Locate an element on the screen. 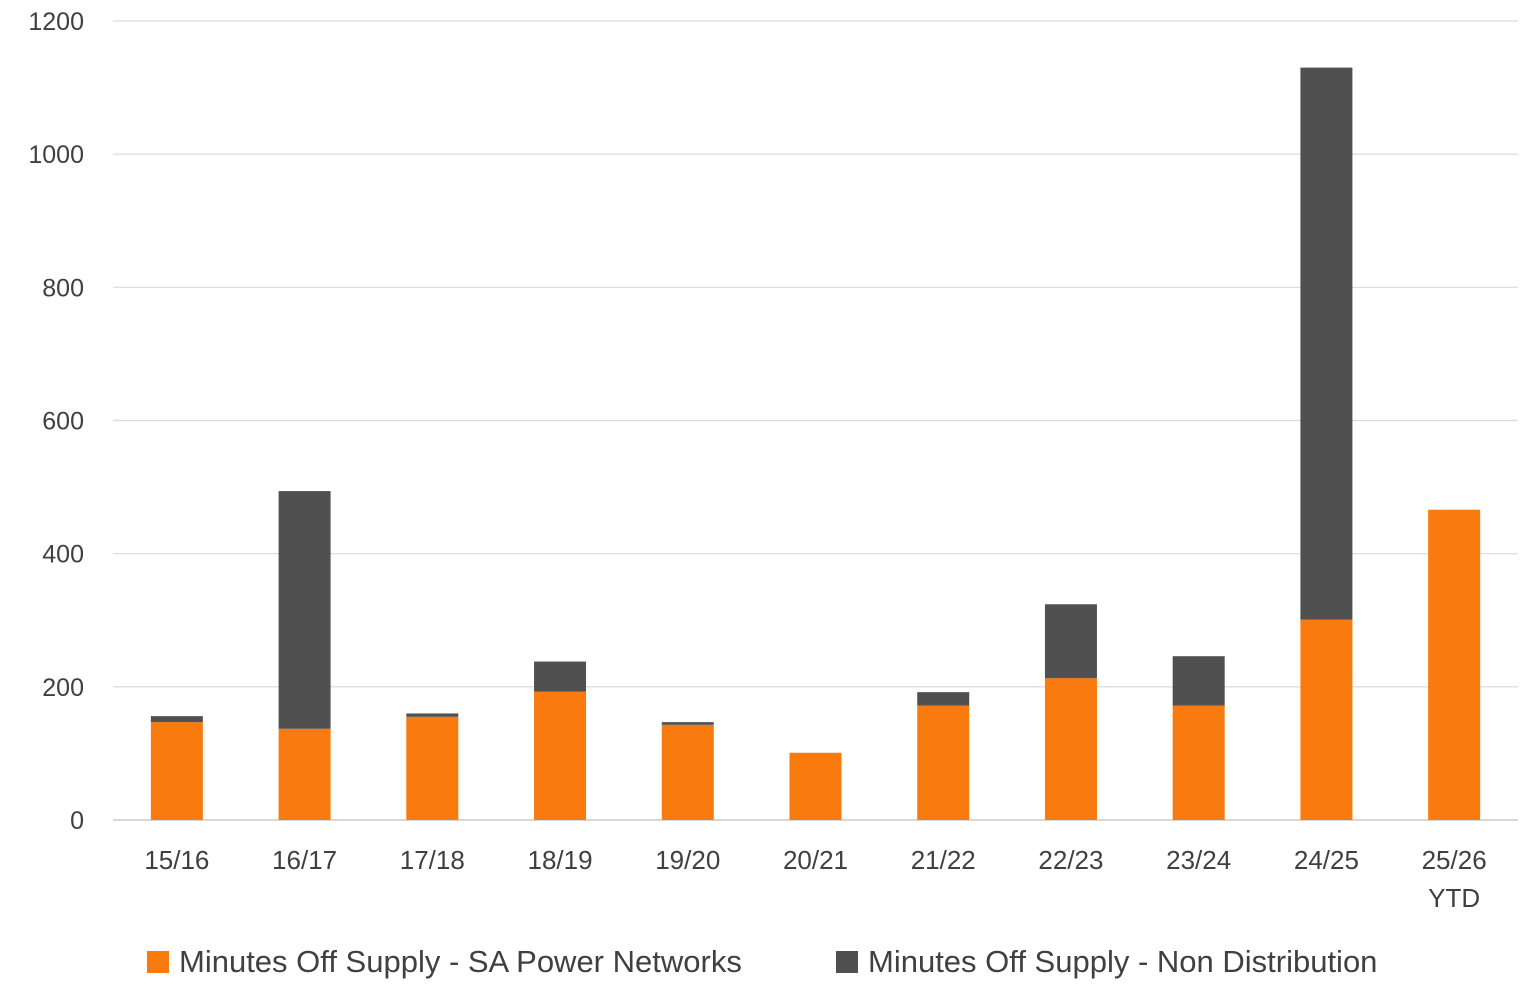 The height and width of the screenshot is (984, 1527). x-tick-label: 16/17 is located at coordinates (304, 860).